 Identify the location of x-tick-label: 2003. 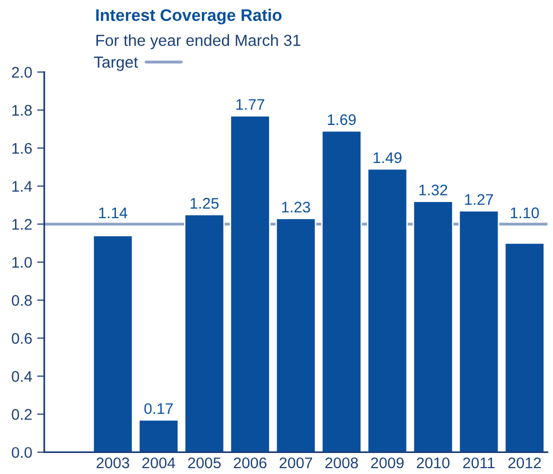
(113, 462).